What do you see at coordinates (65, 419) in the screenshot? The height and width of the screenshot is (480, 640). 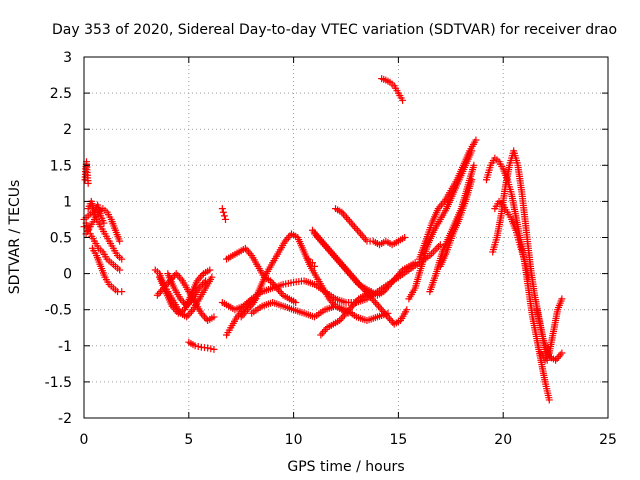 I see `y-tick-label: -2` at bounding box center [65, 419].